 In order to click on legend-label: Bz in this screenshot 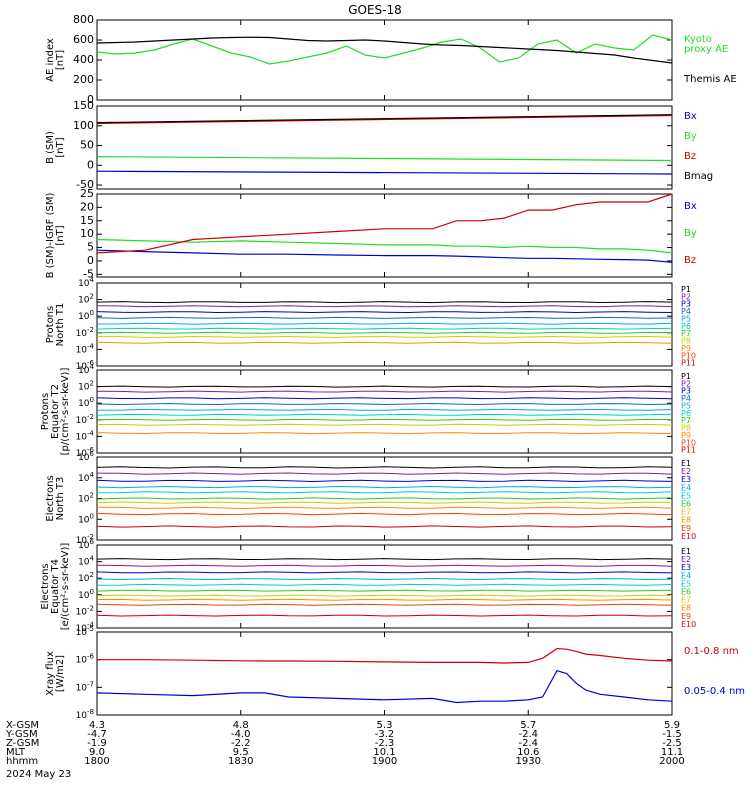, I will do `click(690, 260)`.